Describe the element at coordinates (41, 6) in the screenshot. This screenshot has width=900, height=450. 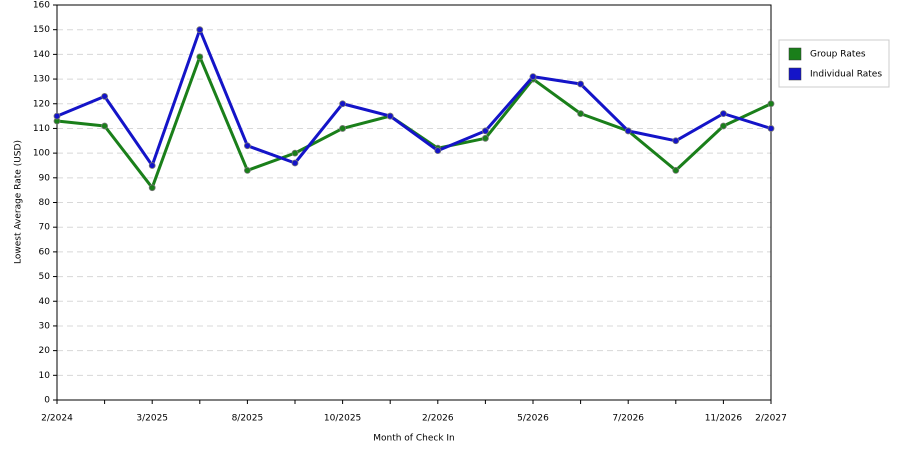
I see `y-tick-label: 160` at that location.